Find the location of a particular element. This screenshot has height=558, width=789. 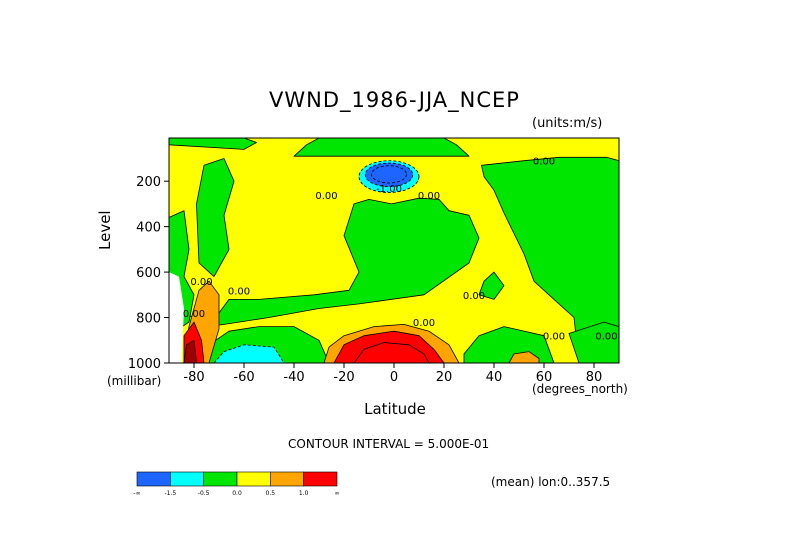

chart-title: VWND_1986-JJA_NCEP is located at coordinates (394, 100).